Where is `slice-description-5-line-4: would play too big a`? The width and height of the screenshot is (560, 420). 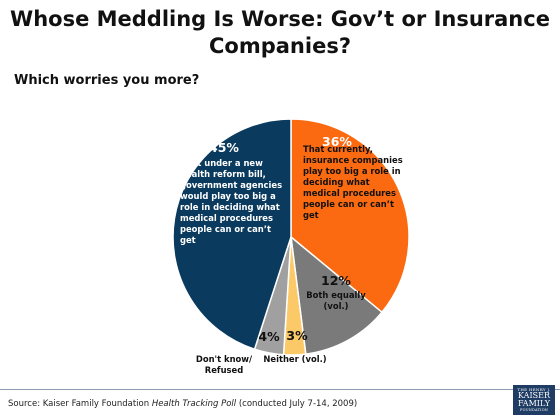
slice-description-5-line-4: would play too big a is located at coordinates (228, 196).